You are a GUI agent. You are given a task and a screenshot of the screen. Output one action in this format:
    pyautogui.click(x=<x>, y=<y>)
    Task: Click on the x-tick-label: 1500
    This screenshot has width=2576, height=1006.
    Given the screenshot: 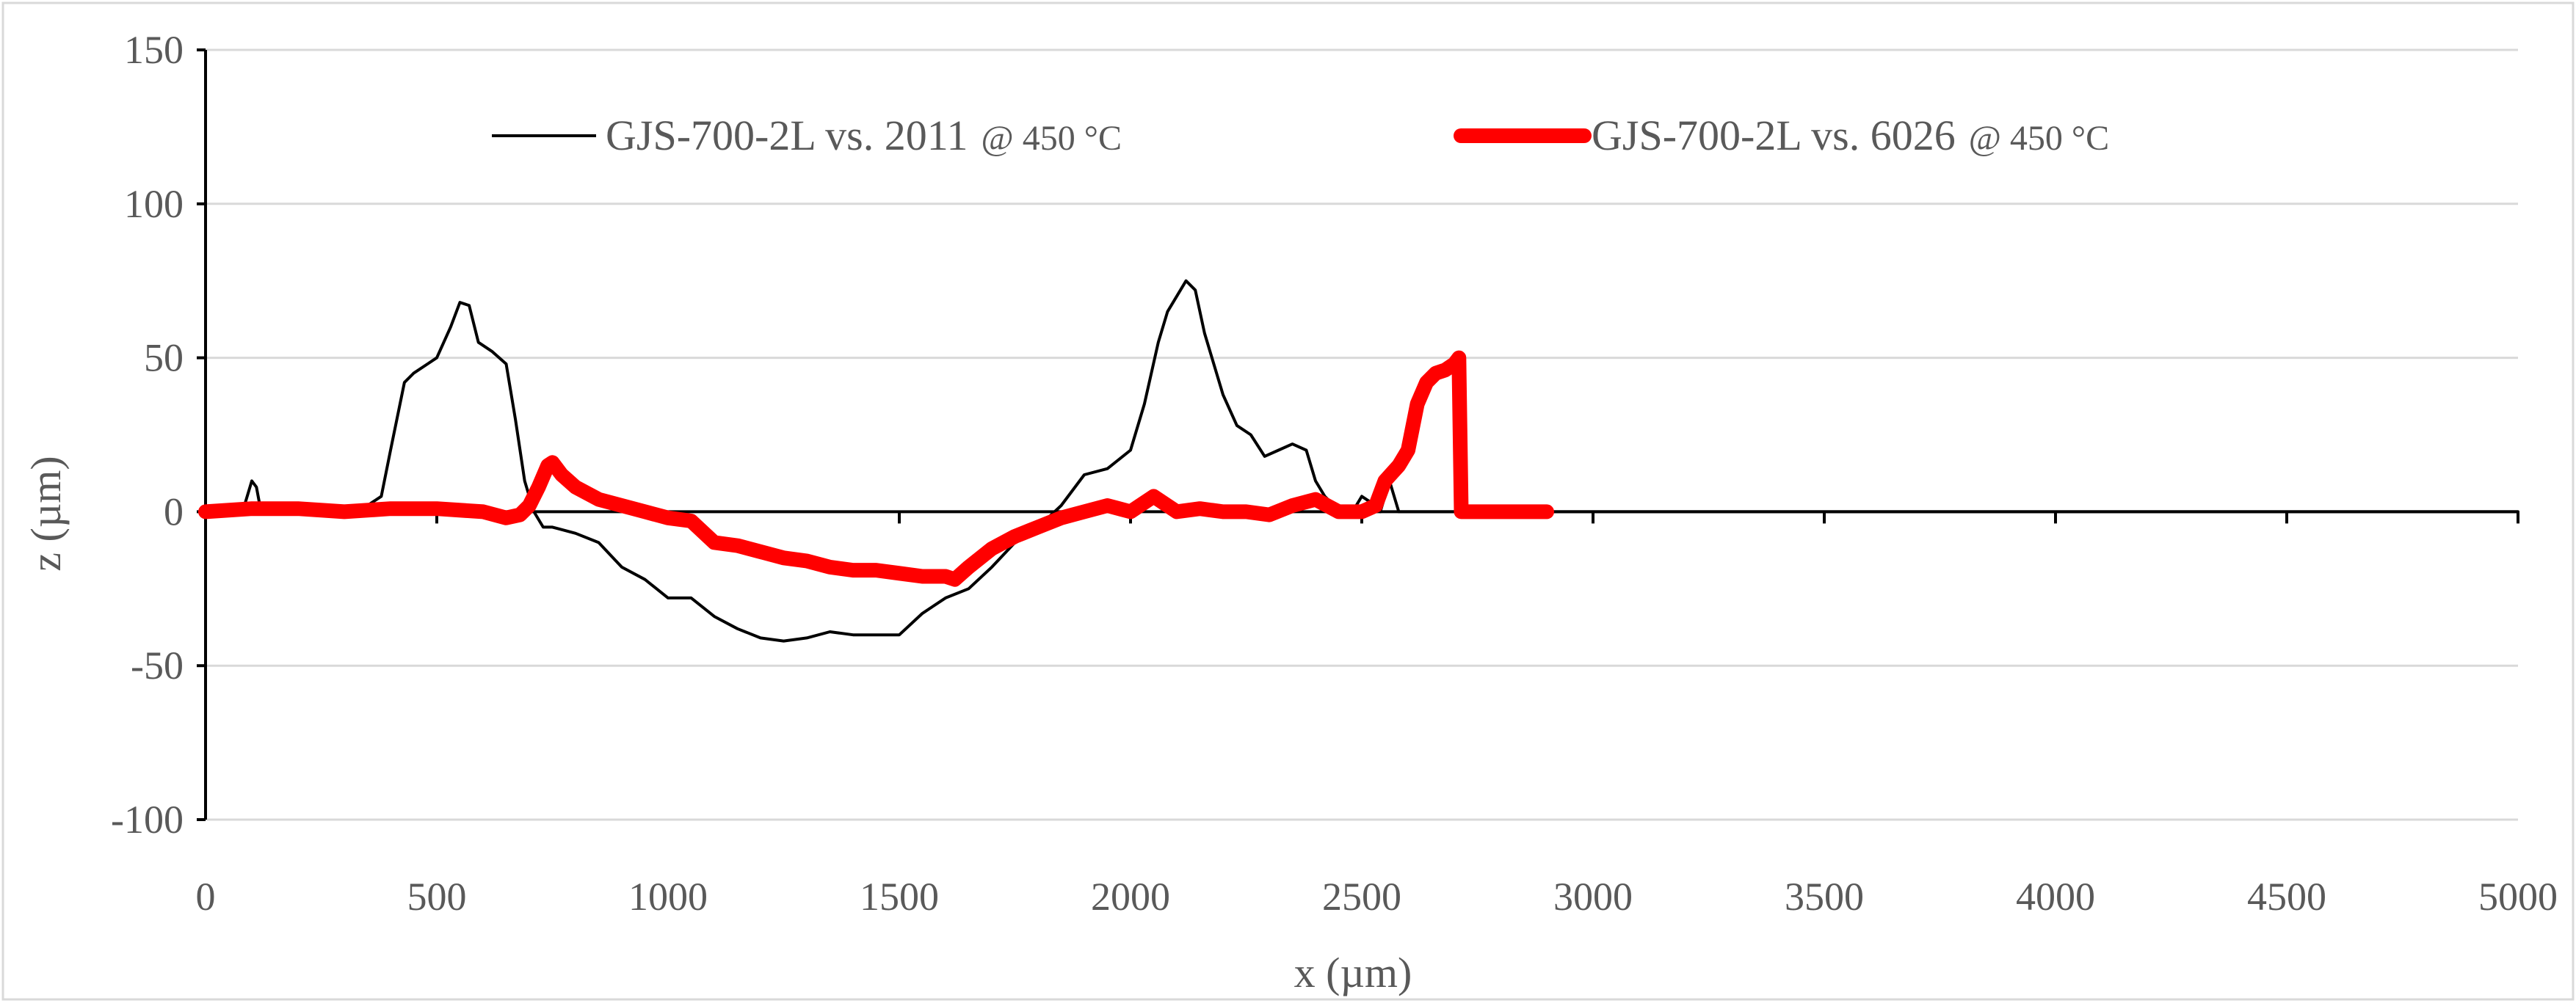 What is the action you would take?
    pyautogui.click(x=900, y=897)
    